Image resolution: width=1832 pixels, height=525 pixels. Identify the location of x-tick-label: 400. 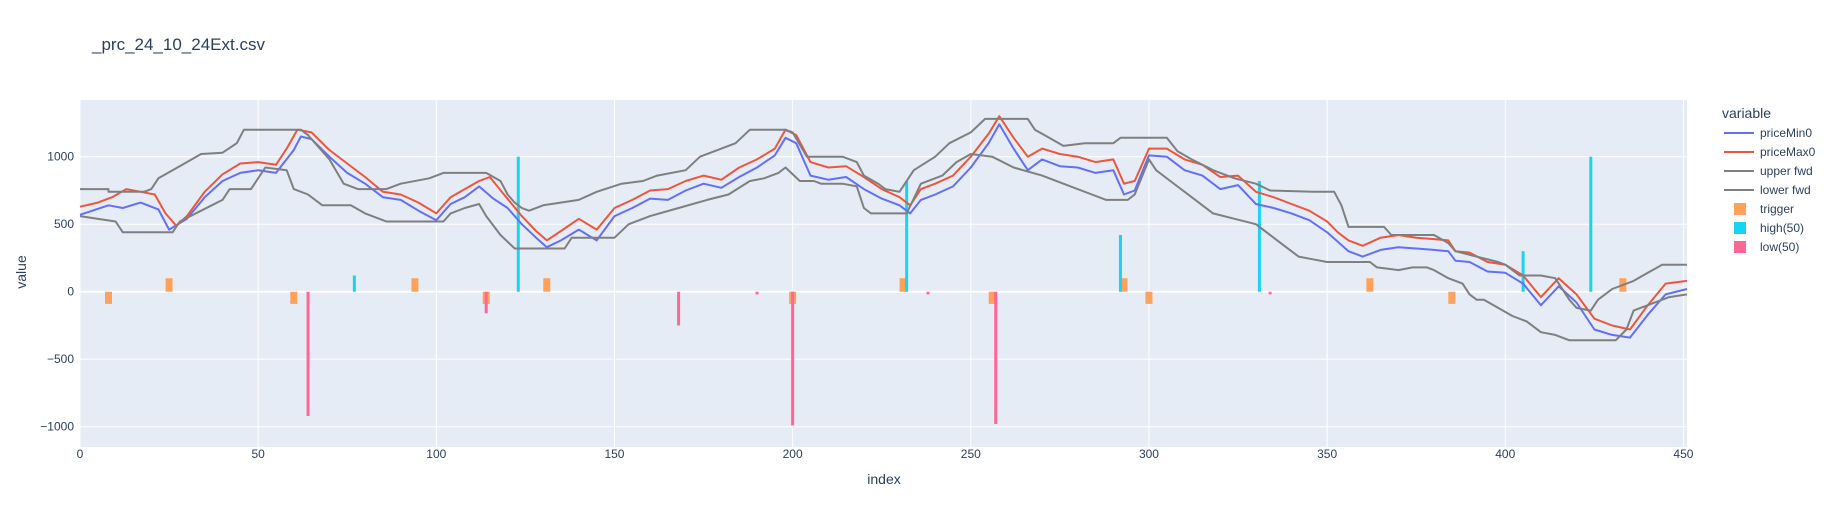
(1505, 454).